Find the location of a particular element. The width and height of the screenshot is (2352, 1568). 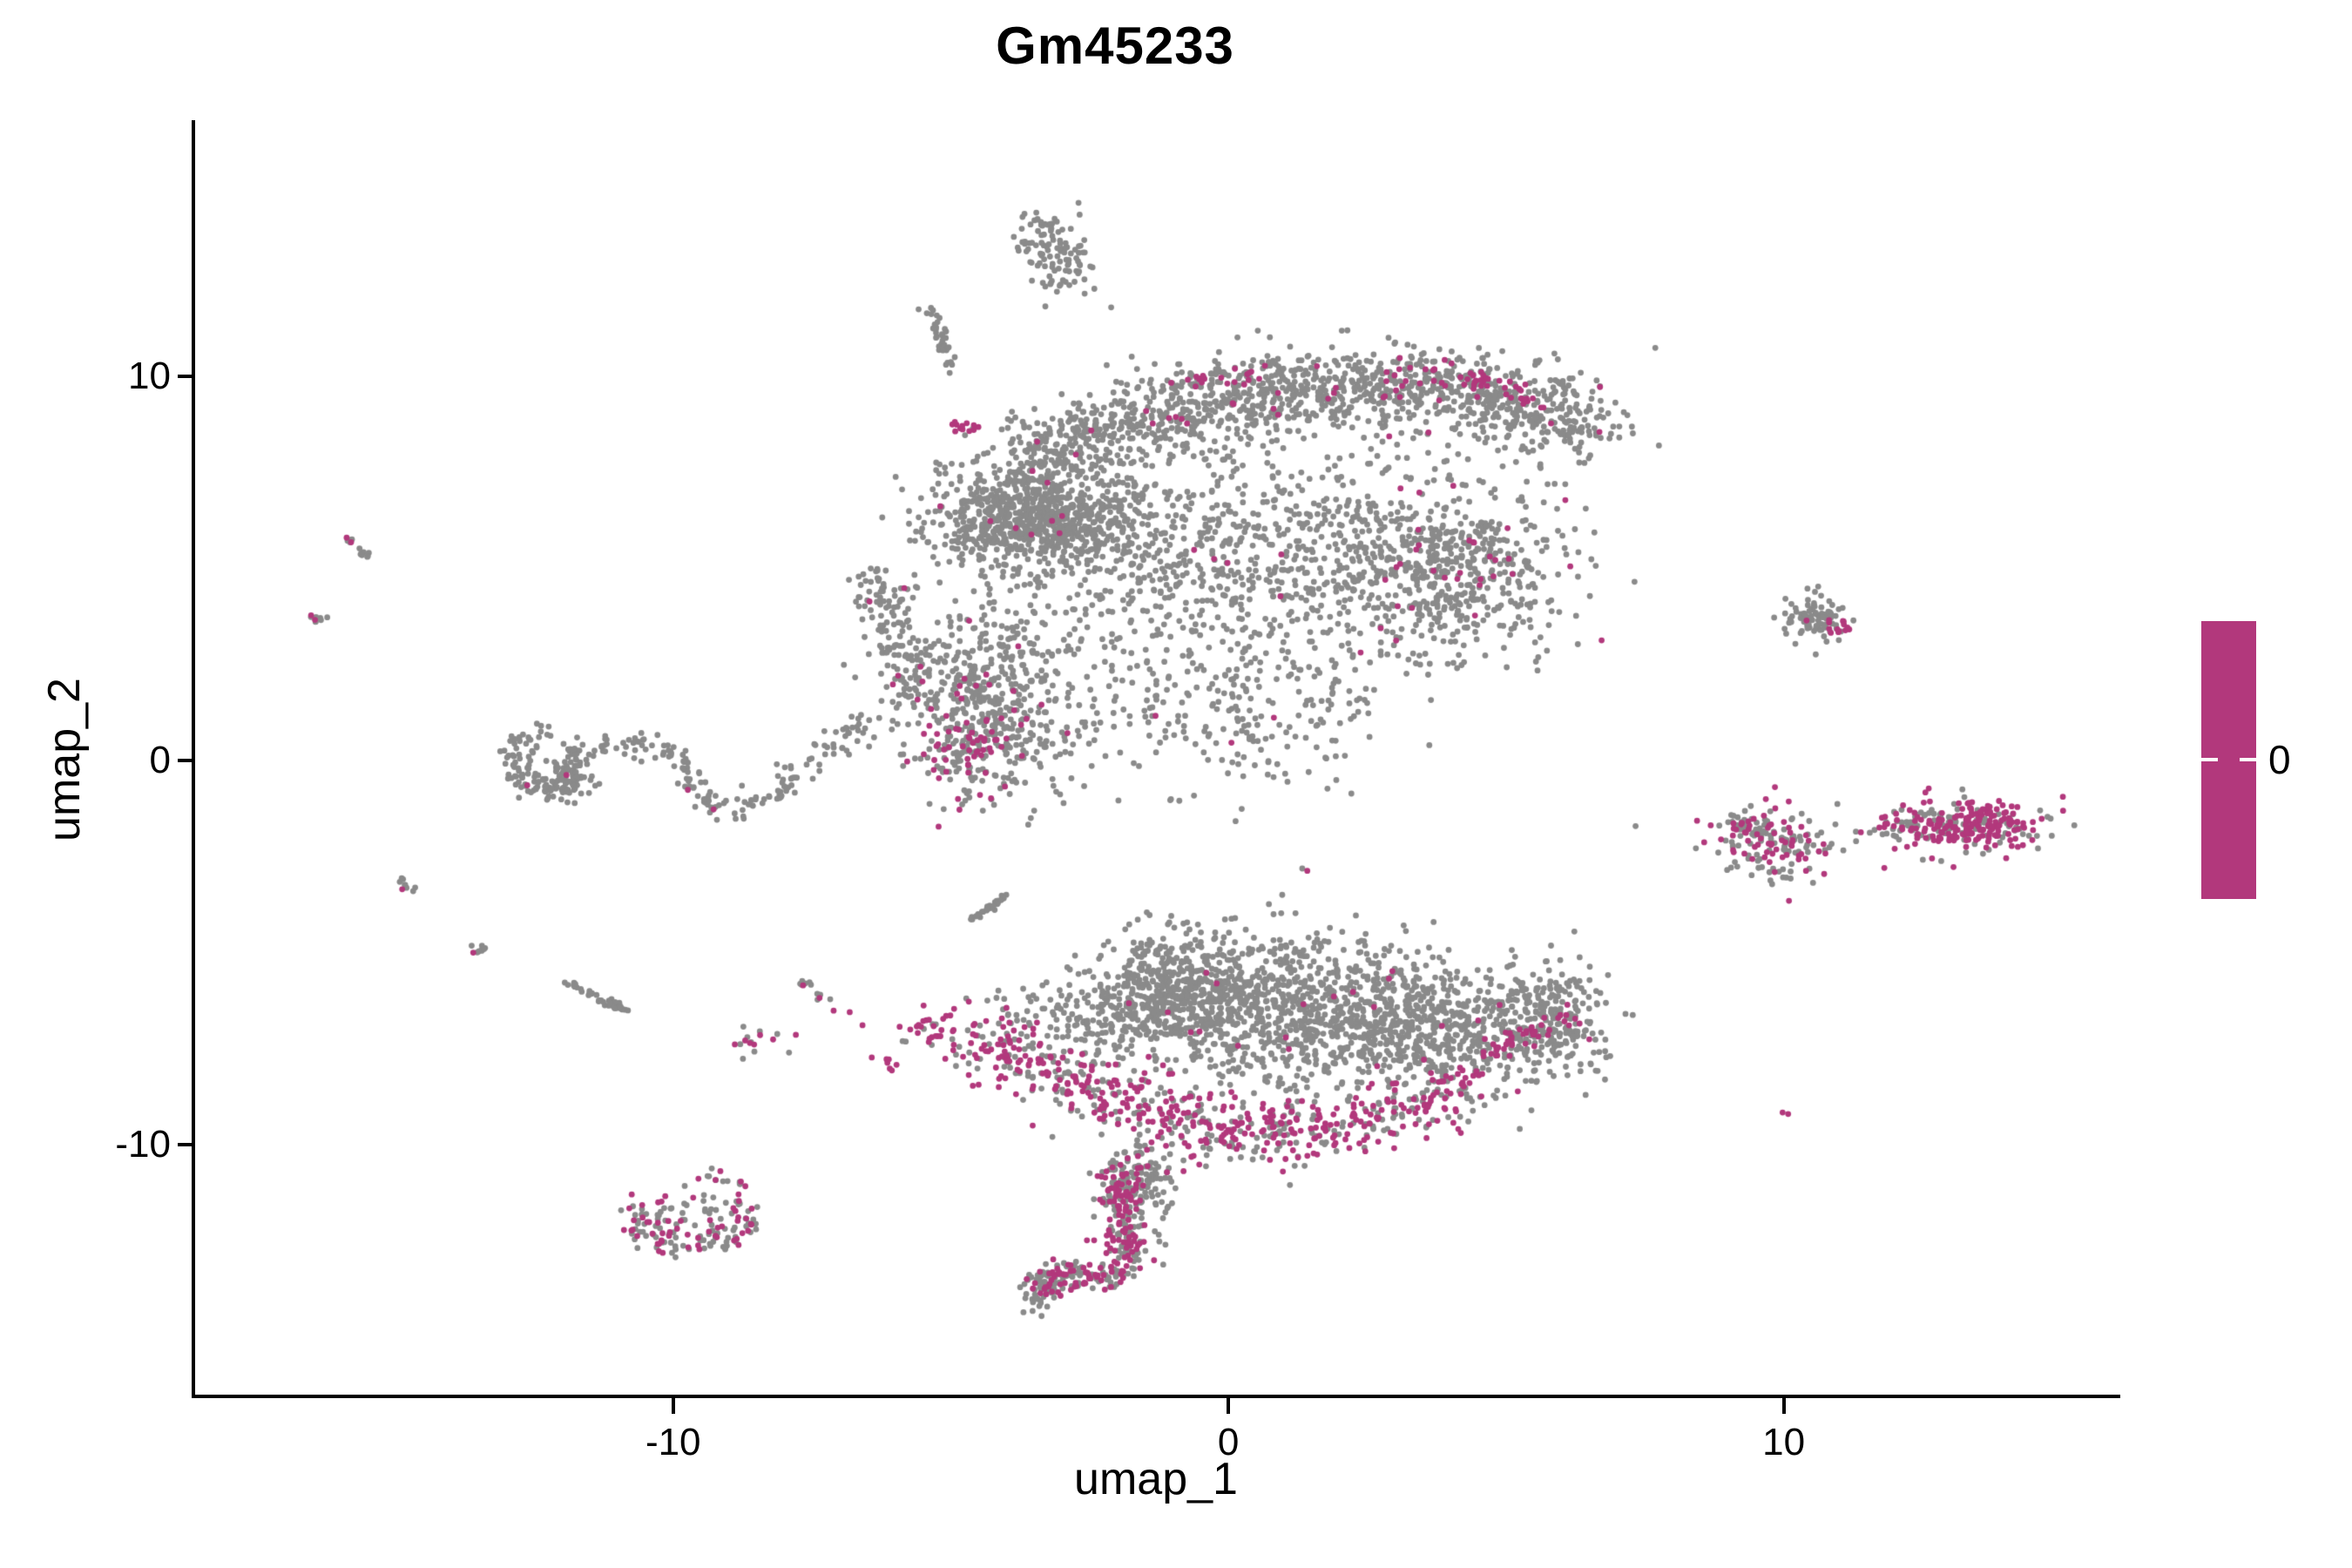

legend-colorbar is located at coordinates (2228, 760).